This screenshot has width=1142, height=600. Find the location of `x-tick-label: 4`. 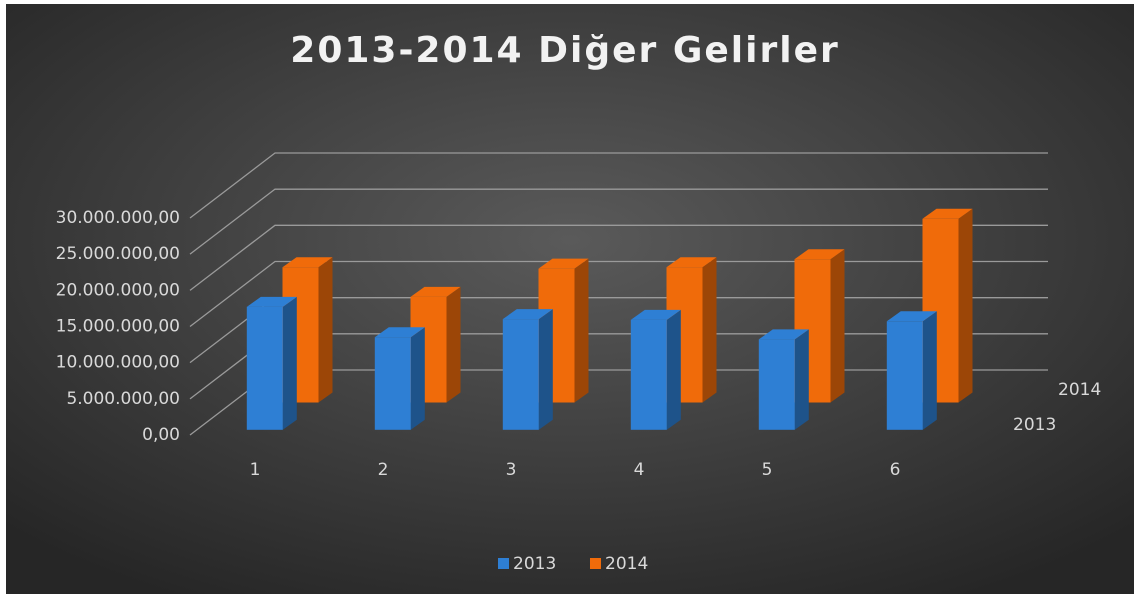

x-tick-label: 4 is located at coordinates (639, 470).